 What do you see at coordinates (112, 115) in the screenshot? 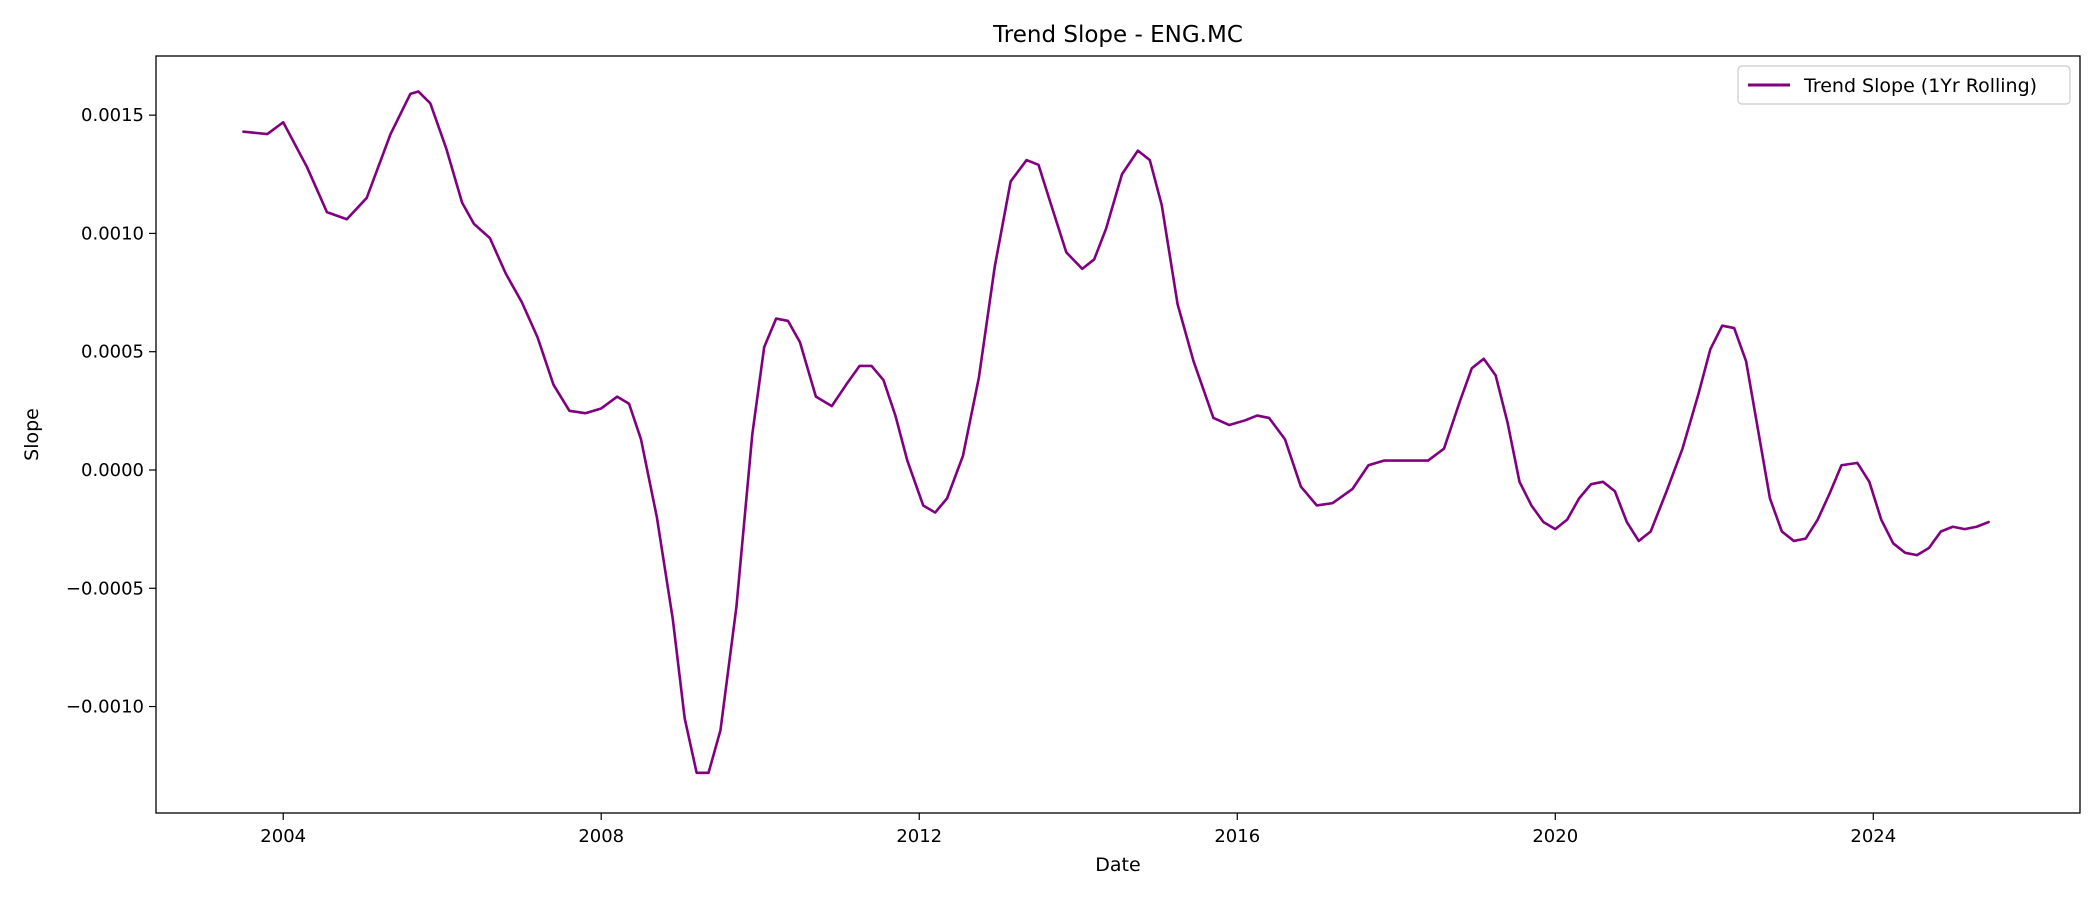
I see `y-tick-label: 0.0015` at bounding box center [112, 115].